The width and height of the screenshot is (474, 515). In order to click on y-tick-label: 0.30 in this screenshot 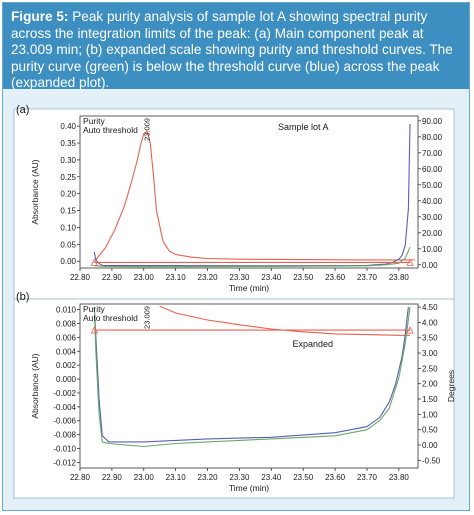, I will do `click(68, 160)`.